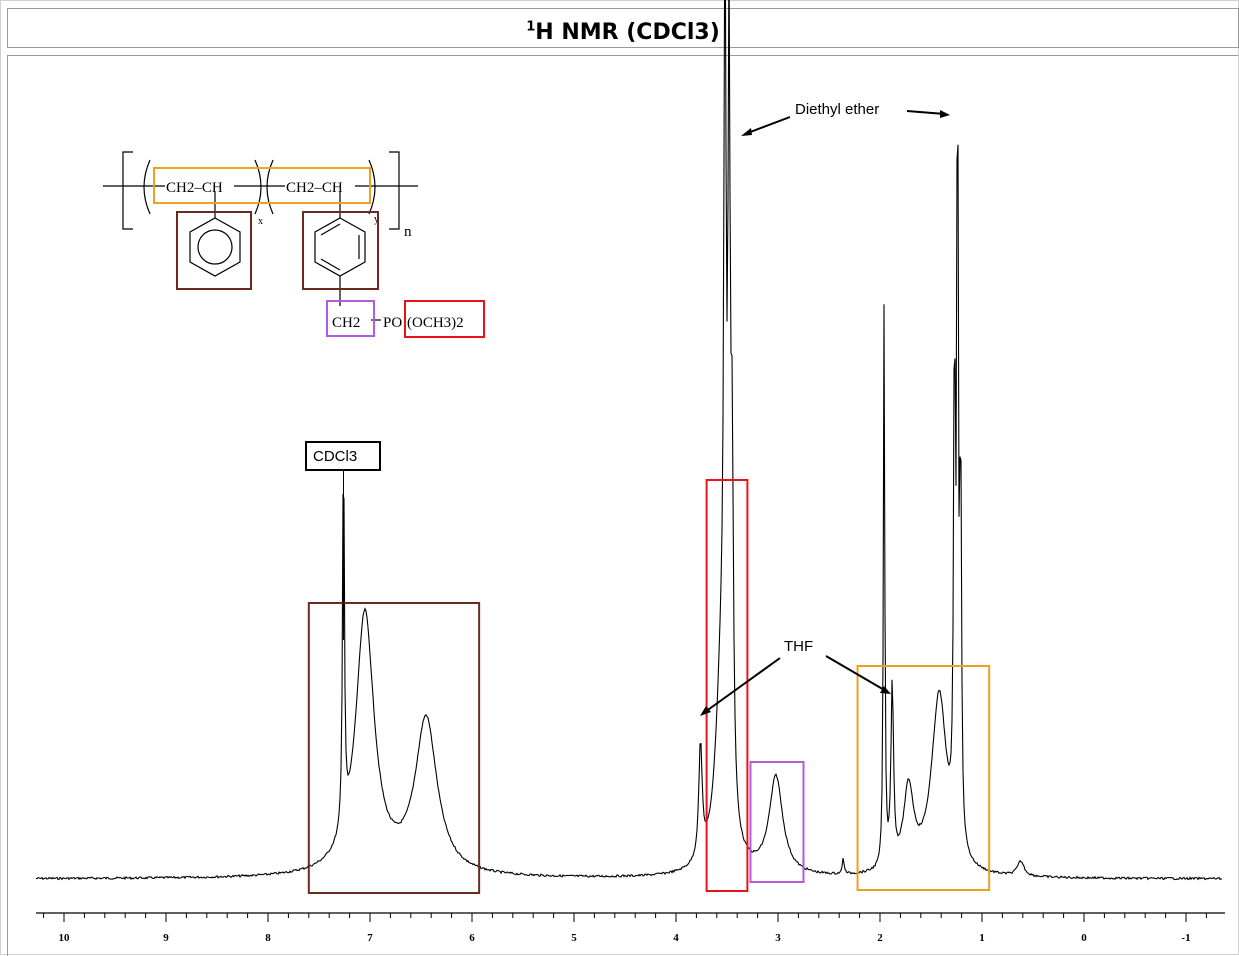 This screenshot has width=1239, height=956. I want to click on annotation-cdcl3: CDCl3, so click(343, 540).